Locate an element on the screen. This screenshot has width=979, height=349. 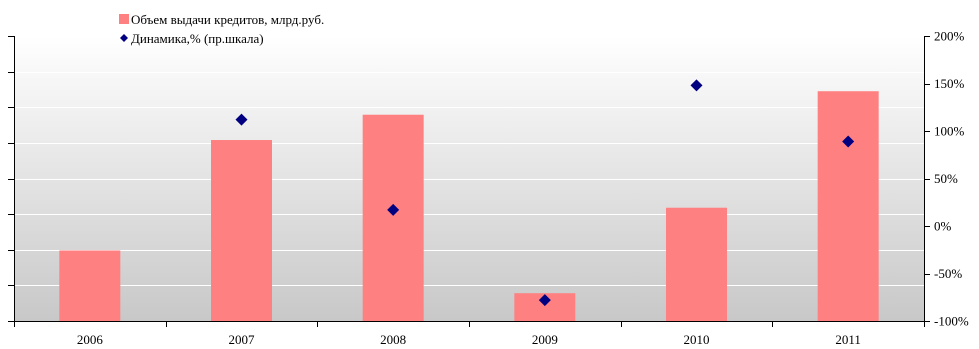
marker-2010 is located at coordinates (696, 85).